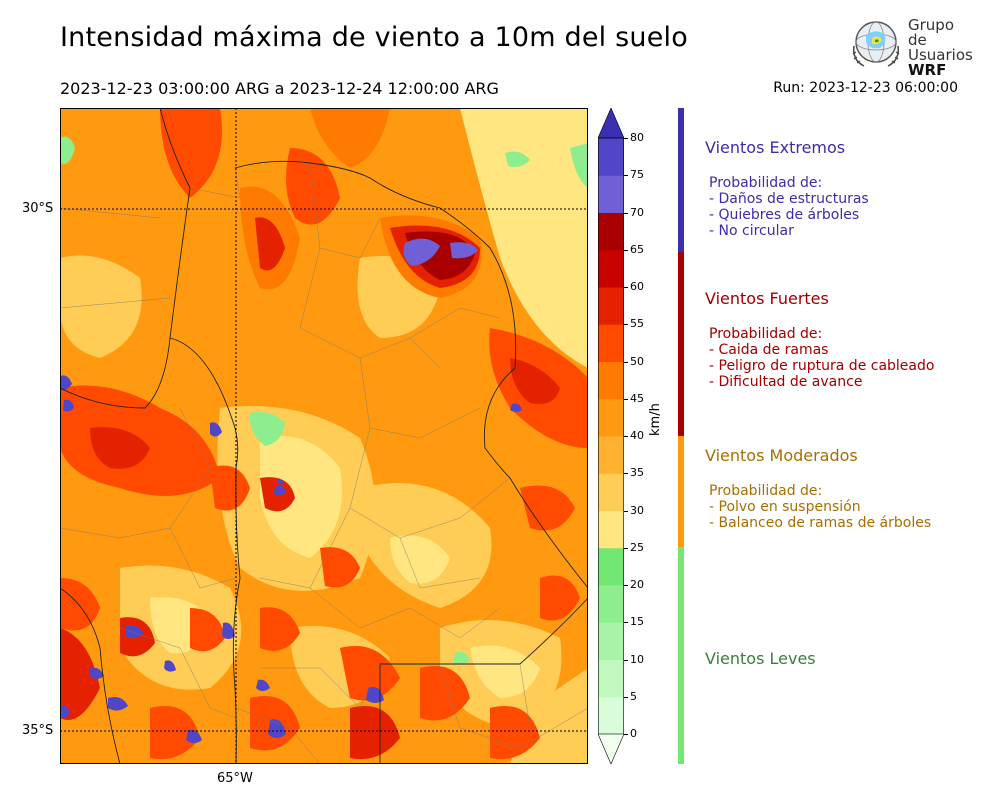 The image size is (1000, 800). Describe the element at coordinates (637, 286) in the screenshot. I see `colorbar-tick-label: 60` at that location.